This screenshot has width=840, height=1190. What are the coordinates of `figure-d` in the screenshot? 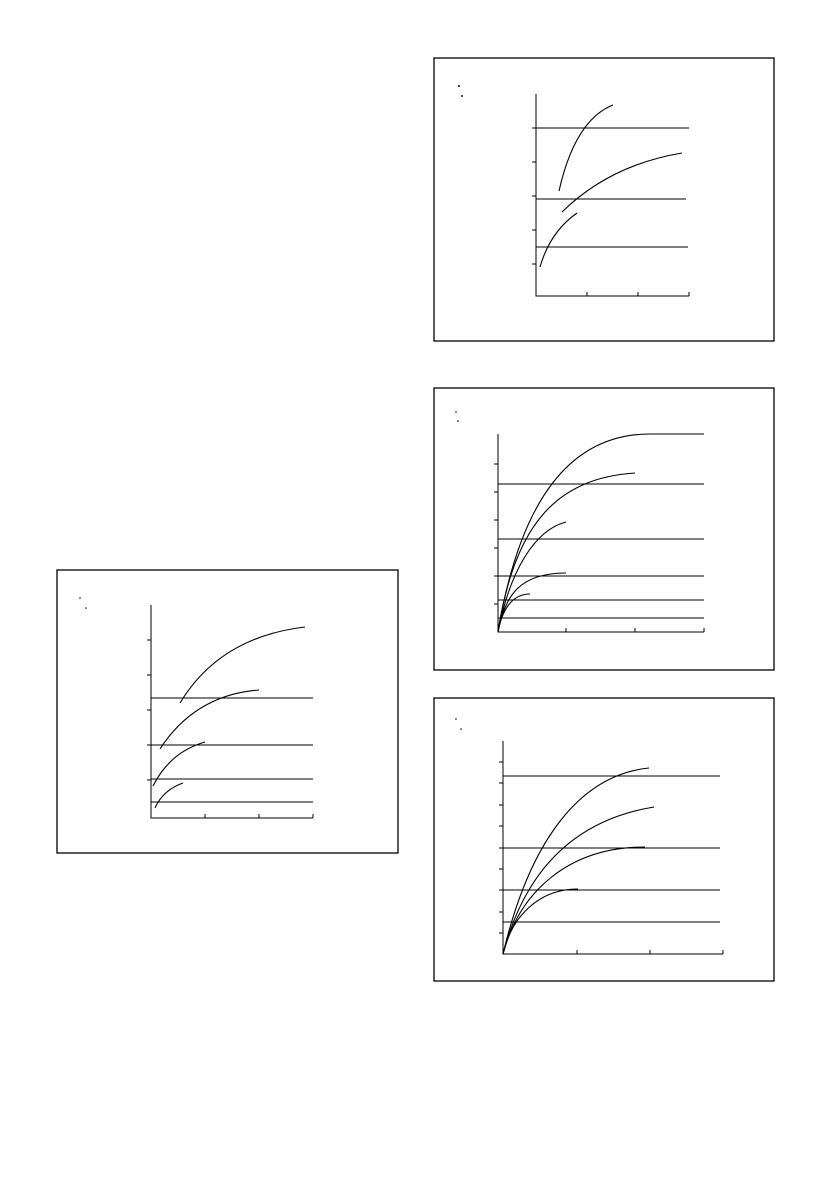 It's located at (227, 711).